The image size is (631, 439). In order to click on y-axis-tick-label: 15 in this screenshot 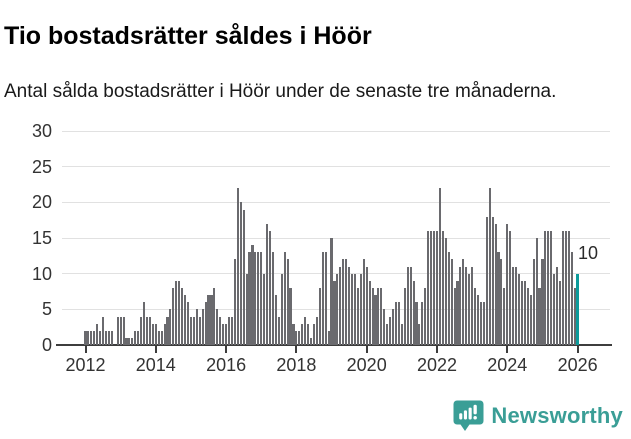, I will do `click(41, 238)`.